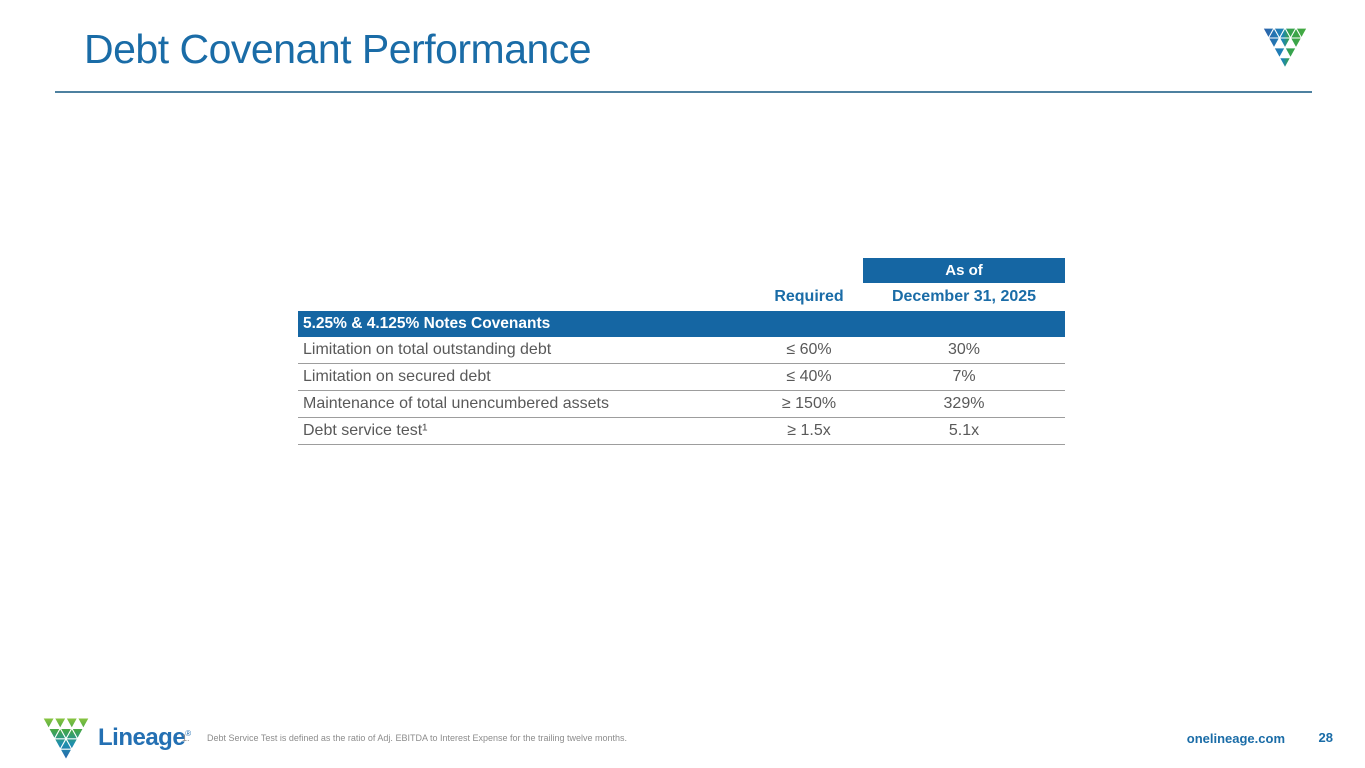  Describe the element at coordinates (681, 297) in the screenshot. I see `table-header-row-2: Required December 31, 2025` at that location.